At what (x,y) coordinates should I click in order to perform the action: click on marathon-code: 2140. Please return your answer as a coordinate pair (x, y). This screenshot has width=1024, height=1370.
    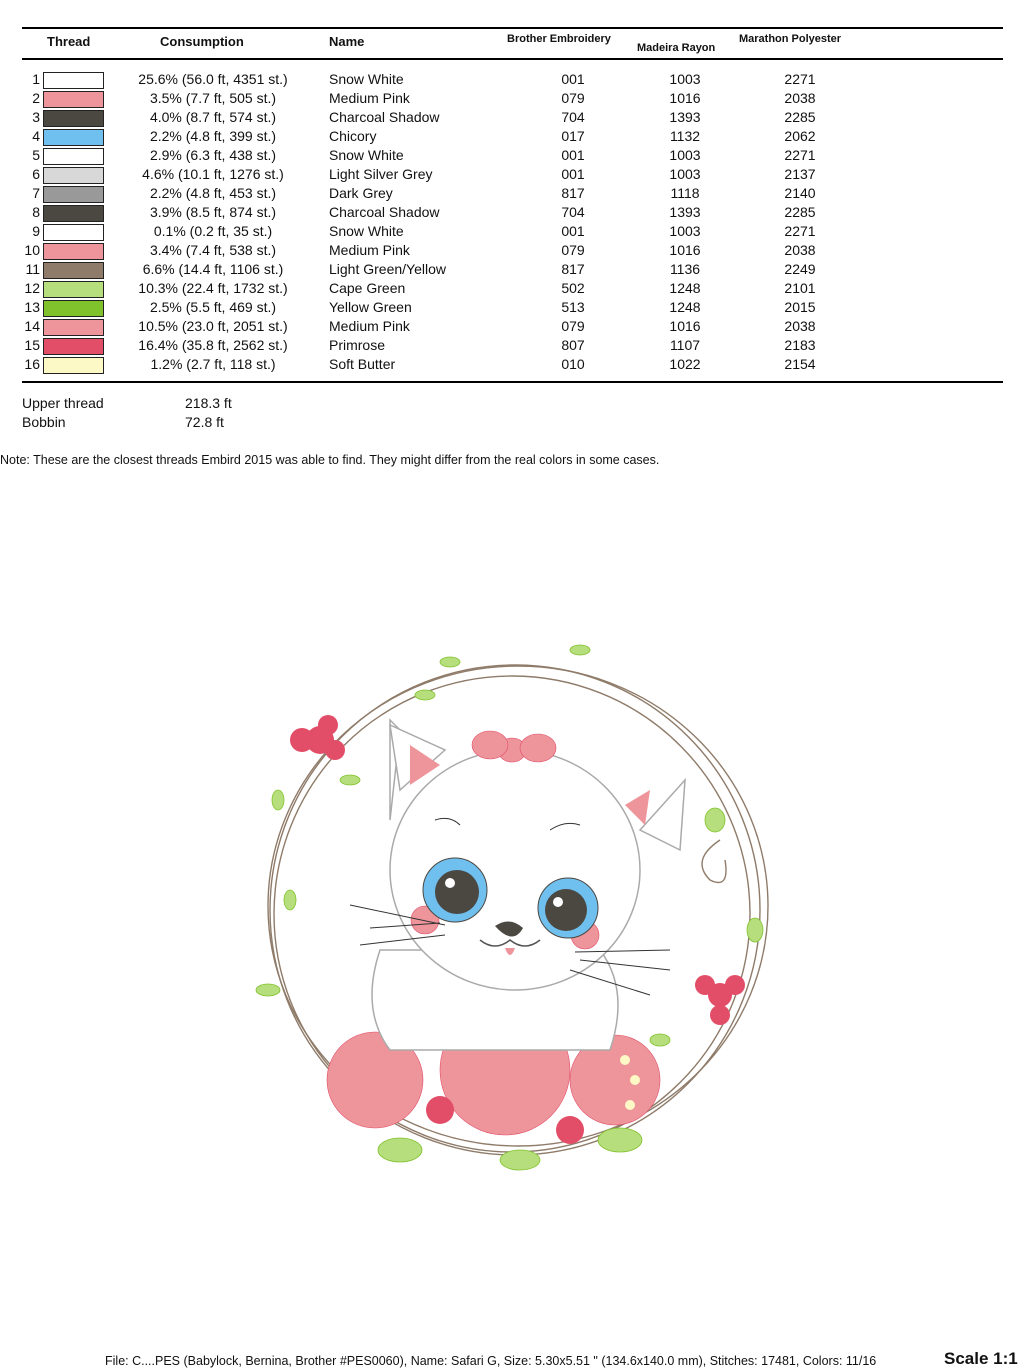
    Looking at the image, I should click on (800, 193).